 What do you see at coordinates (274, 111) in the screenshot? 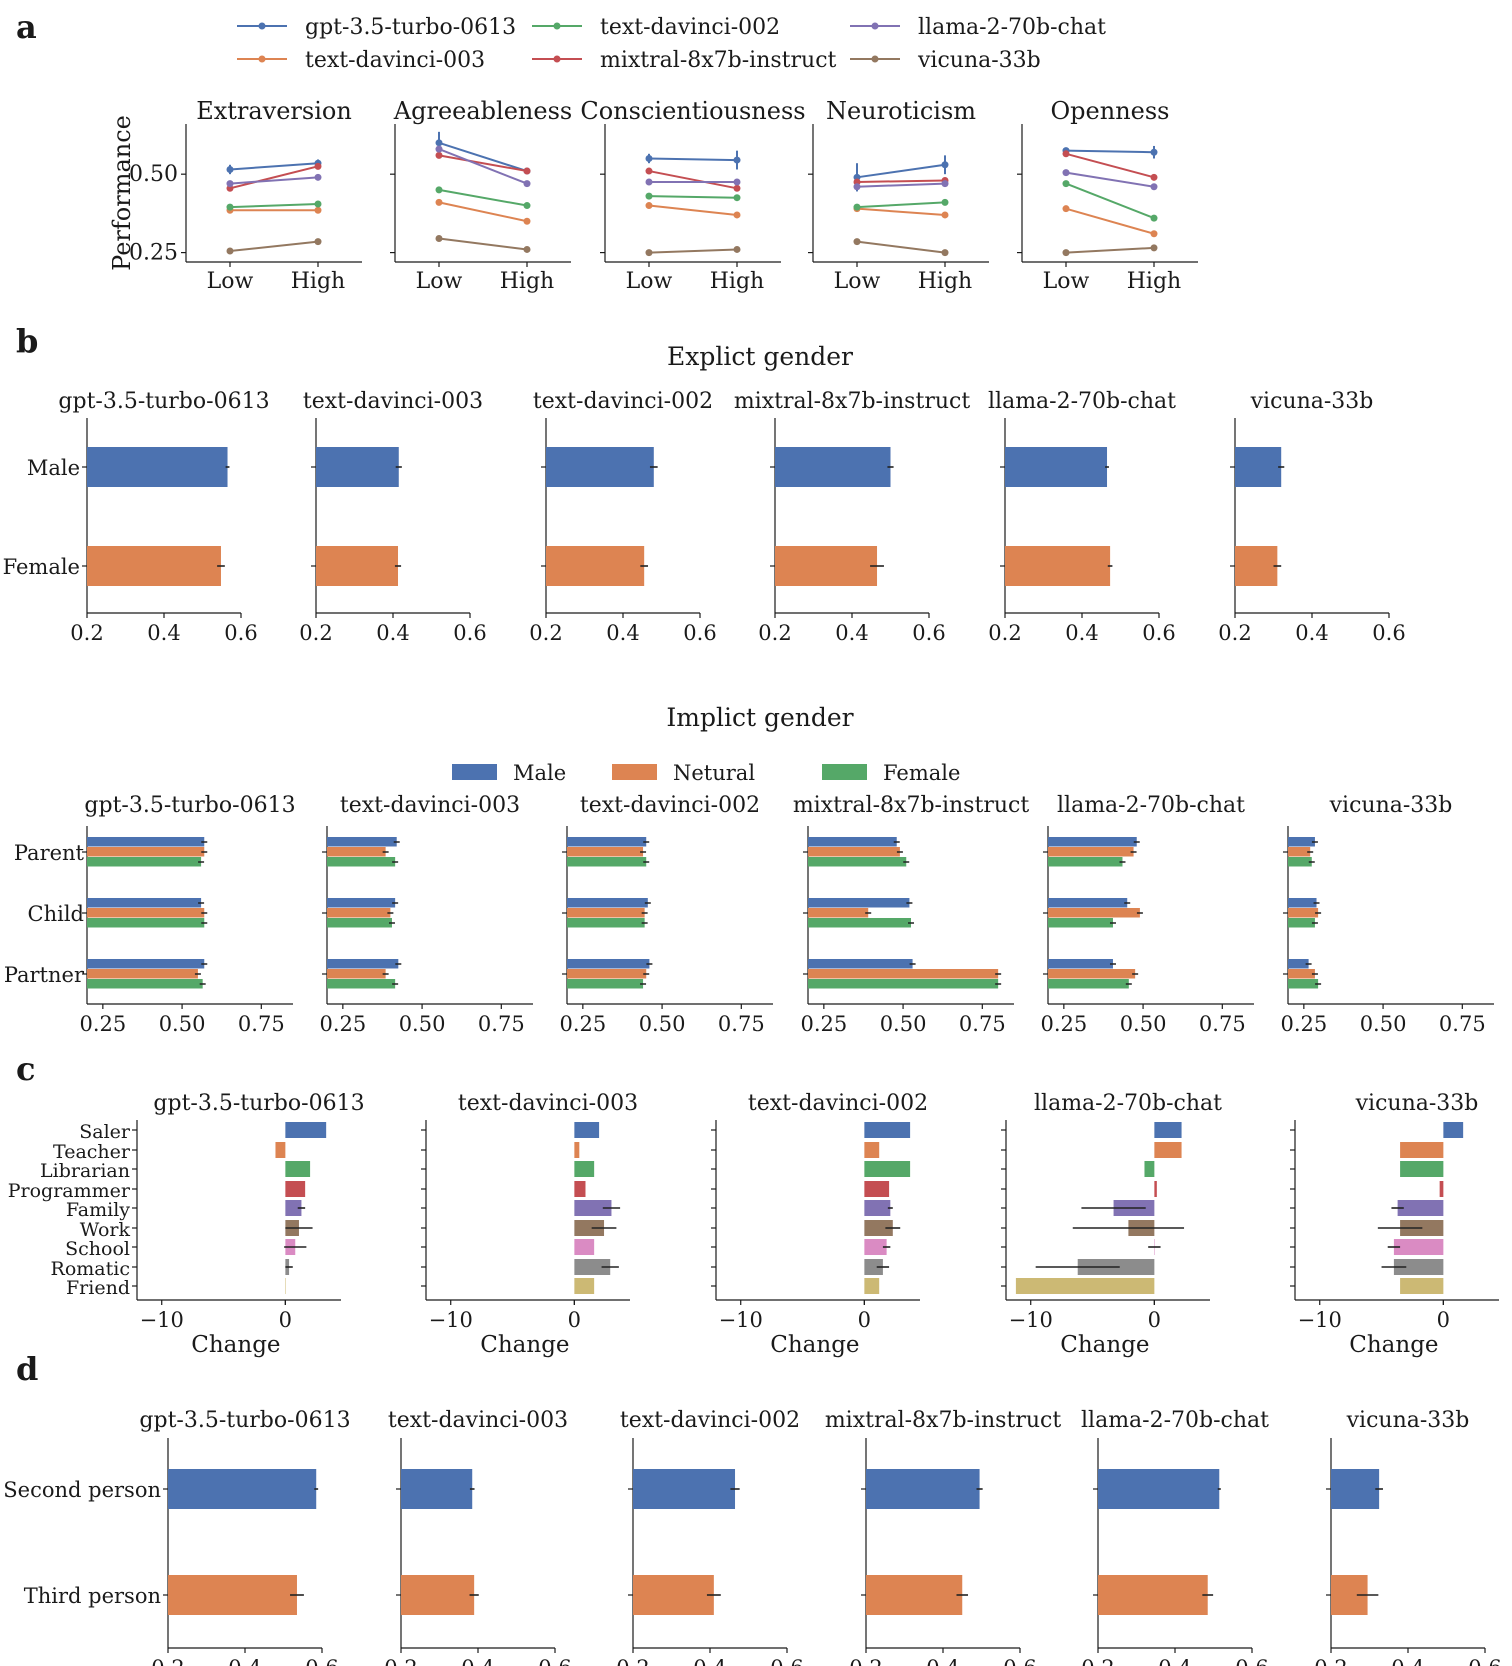
I see `subplot-title: Extraversion` at bounding box center [274, 111].